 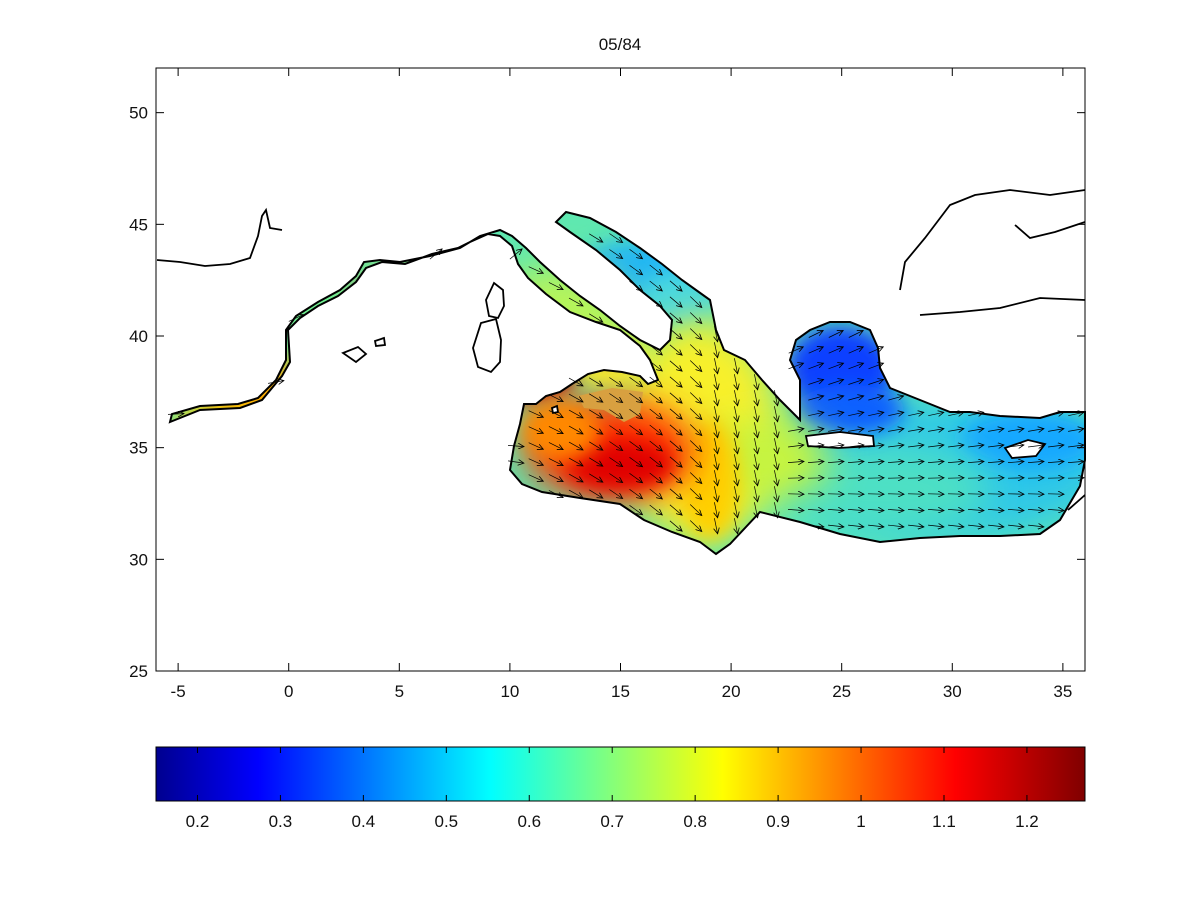 What do you see at coordinates (529, 821) in the screenshot?
I see `colorbar-tick-label: 0.6` at bounding box center [529, 821].